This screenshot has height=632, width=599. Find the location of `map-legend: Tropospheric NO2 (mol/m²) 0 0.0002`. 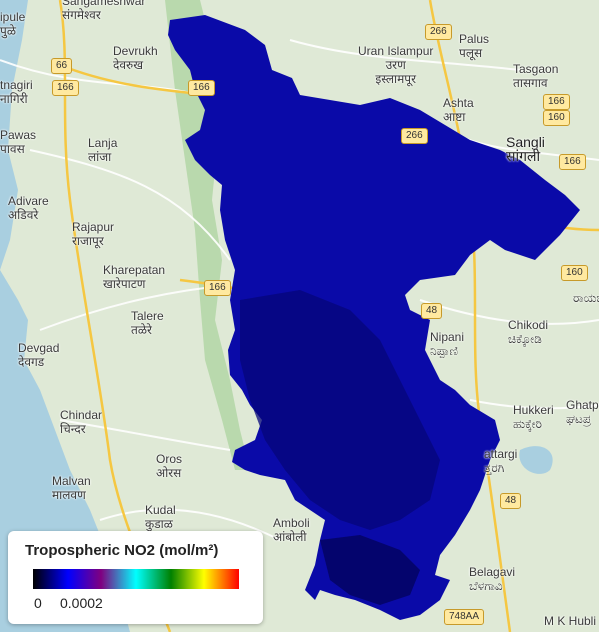

map-legend: Tropospheric NO2 (mol/m²) 0 0.0002 is located at coordinates (135, 577).